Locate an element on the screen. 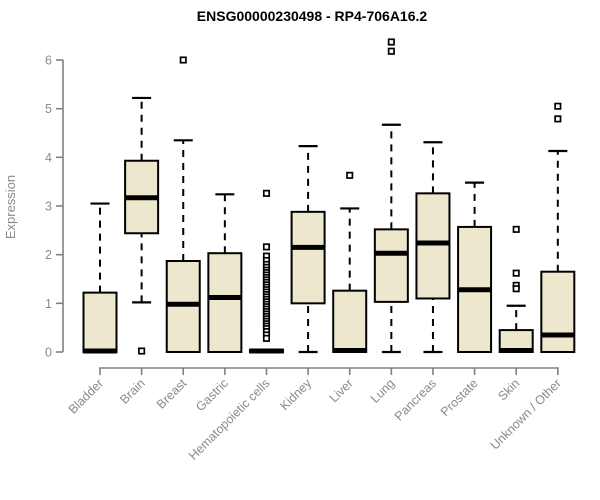  x-tick-label-skin: Skin is located at coordinates (508, 389).